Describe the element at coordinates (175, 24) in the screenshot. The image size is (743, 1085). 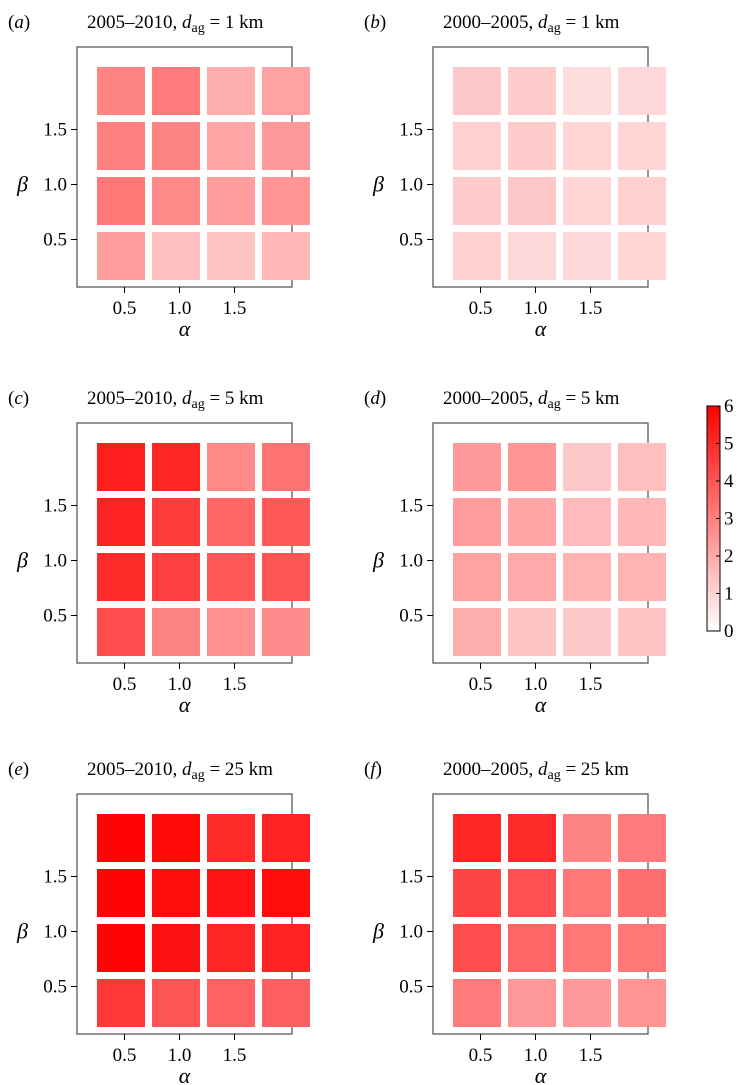
I see `panel-title: 2005–2010, dag = 1 km` at that location.